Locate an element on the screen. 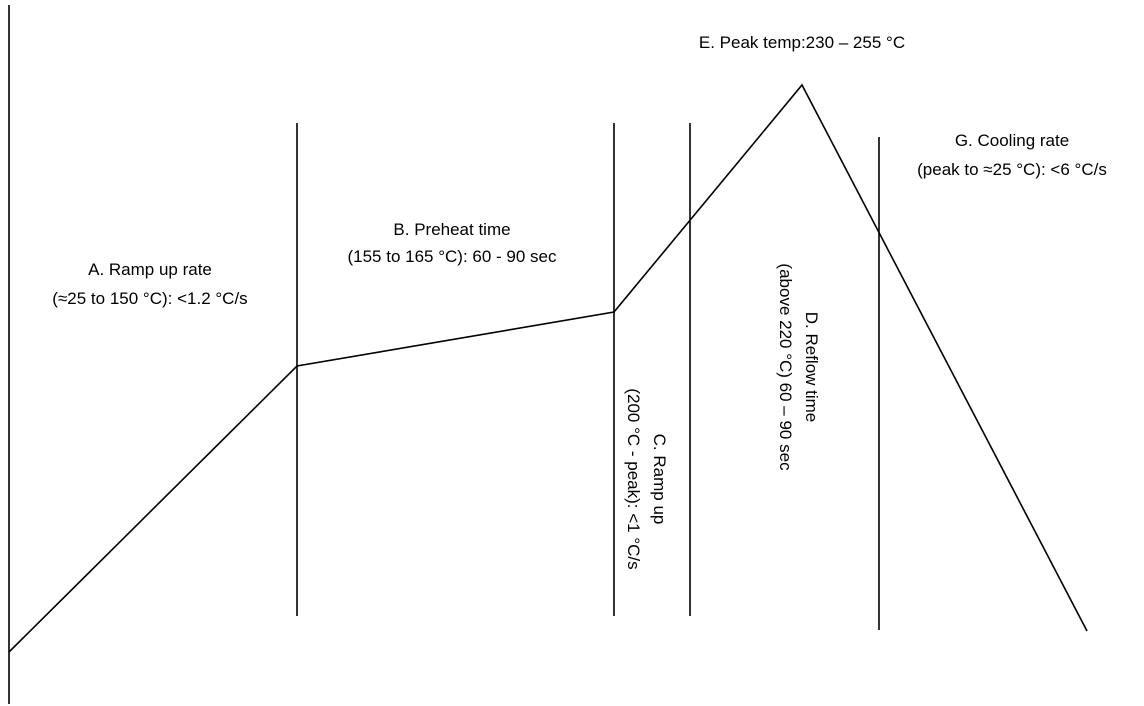 The width and height of the screenshot is (1144, 706). label-c-title: C. Ramp up is located at coordinates (659, 479).